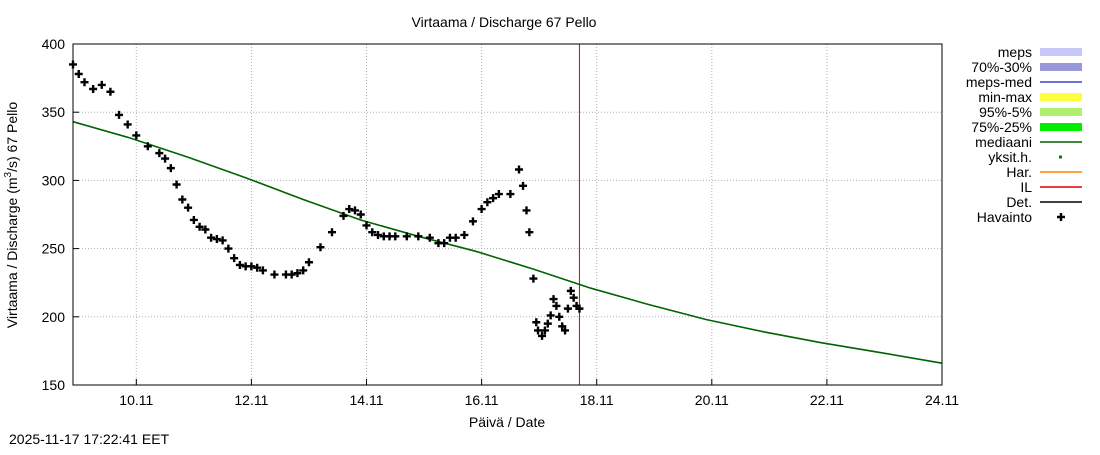 Image resolution: width=1100 pixels, height=455 pixels. What do you see at coordinates (1019, 172) in the screenshot?
I see `legend-label: Har.` at bounding box center [1019, 172].